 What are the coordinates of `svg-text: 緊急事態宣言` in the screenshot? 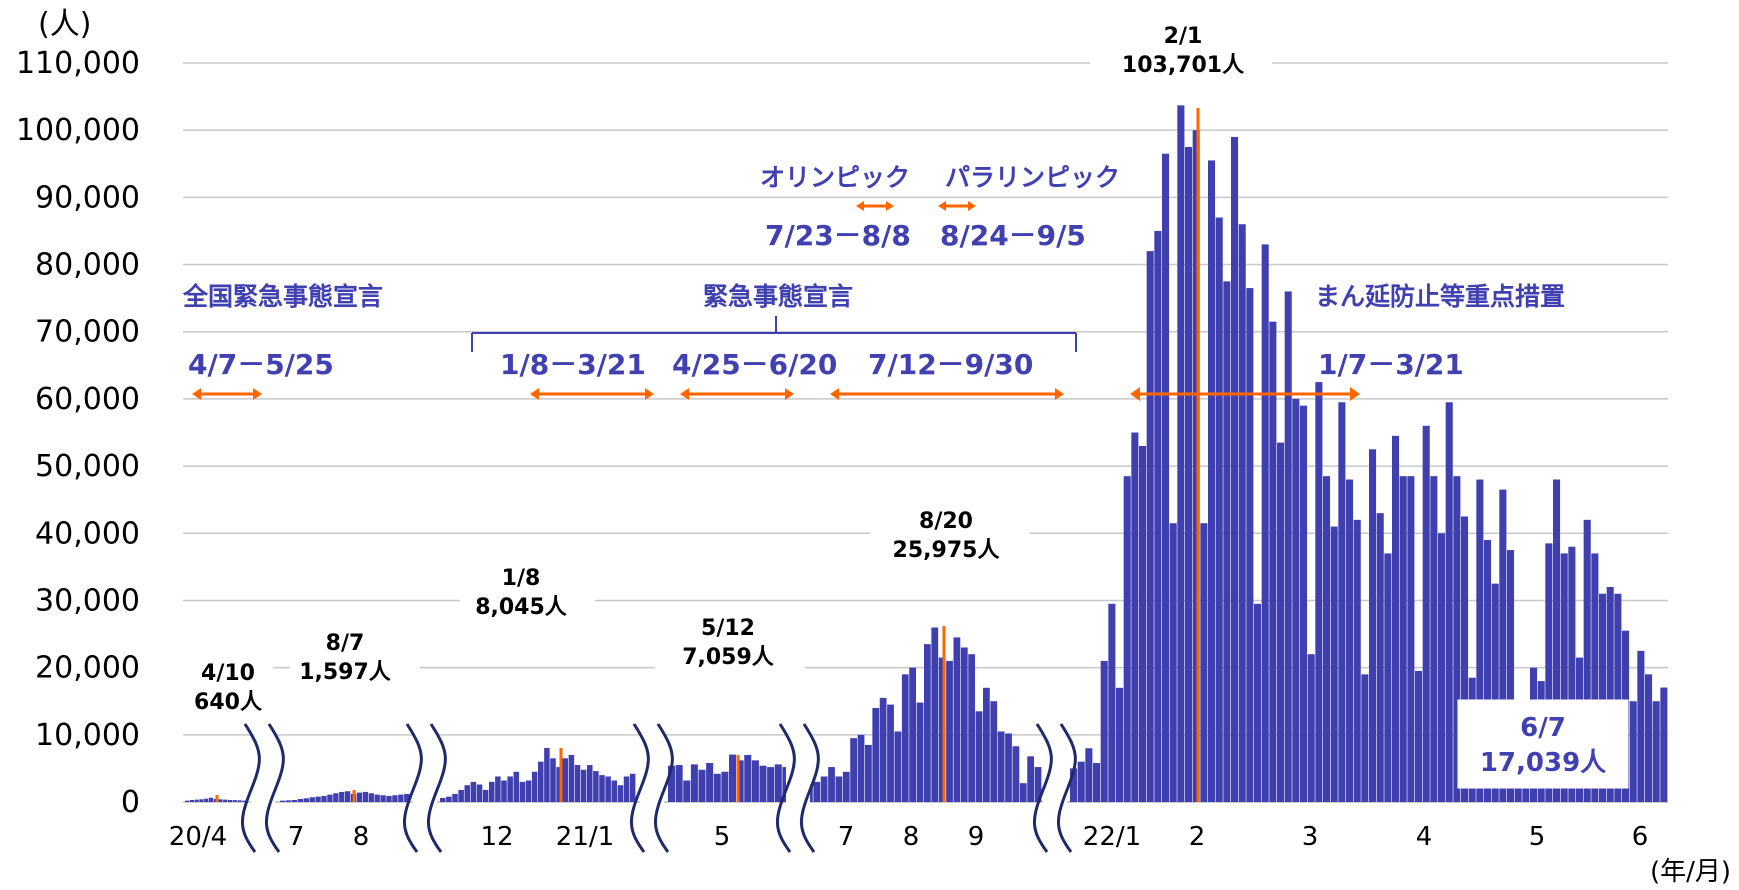 It's located at (778, 296).